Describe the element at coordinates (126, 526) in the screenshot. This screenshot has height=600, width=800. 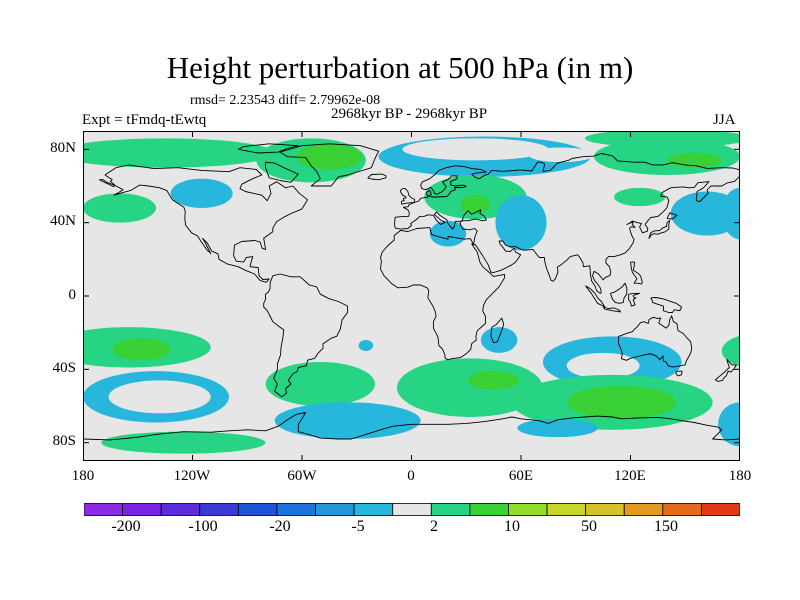
I see `colorbar-label-minus200: -200` at that location.